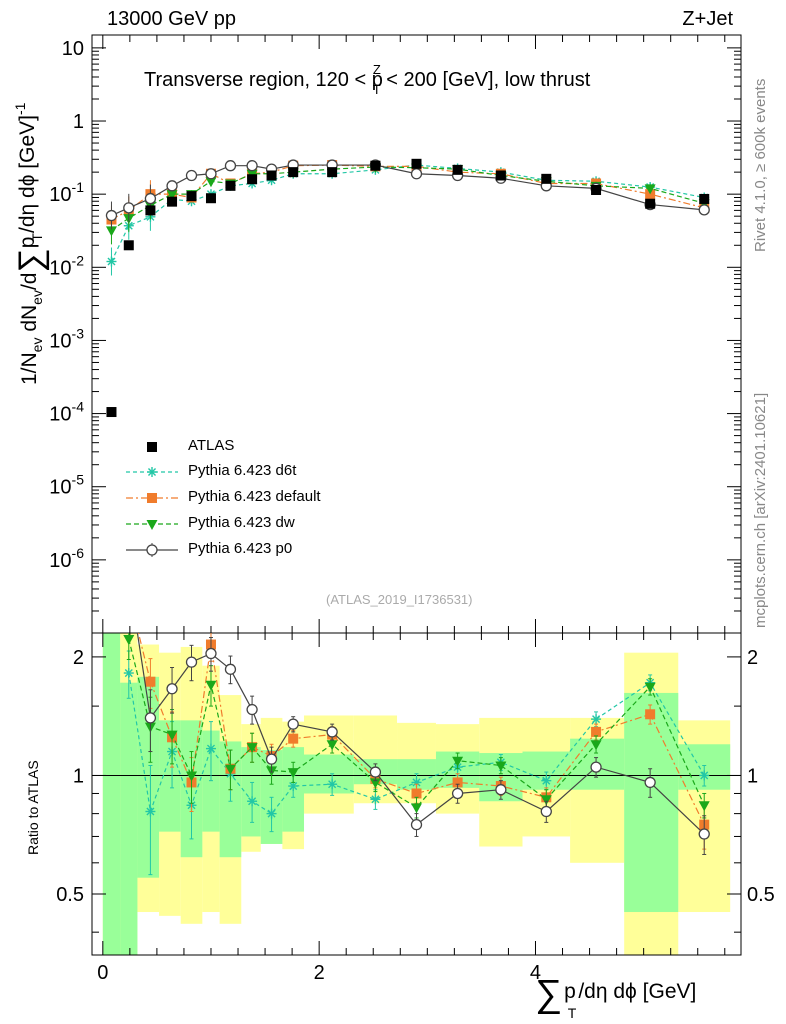 This screenshot has width=786, height=1024. What do you see at coordinates (171, 19) in the screenshot?
I see `header-left: 13000 GeV pp` at bounding box center [171, 19].